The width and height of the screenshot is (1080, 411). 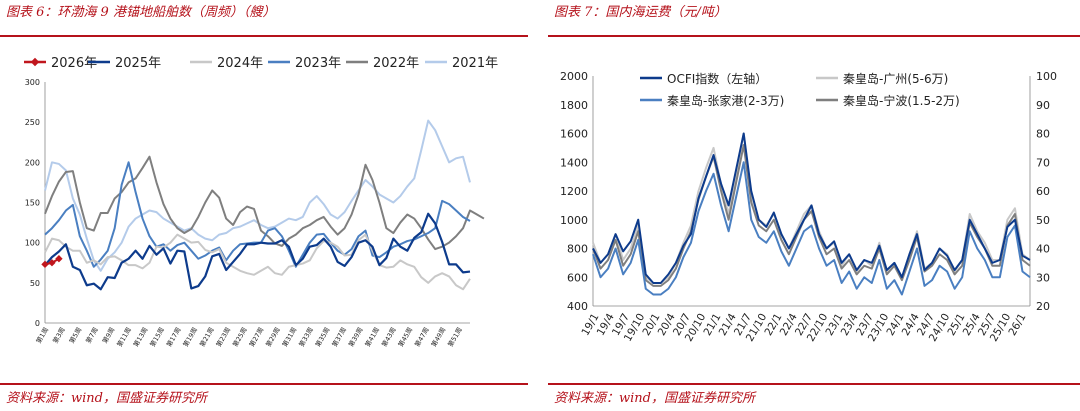 What do you see at coordinates (74, 63) in the screenshot?
I see `legend-label: 2026年` at bounding box center [74, 63].